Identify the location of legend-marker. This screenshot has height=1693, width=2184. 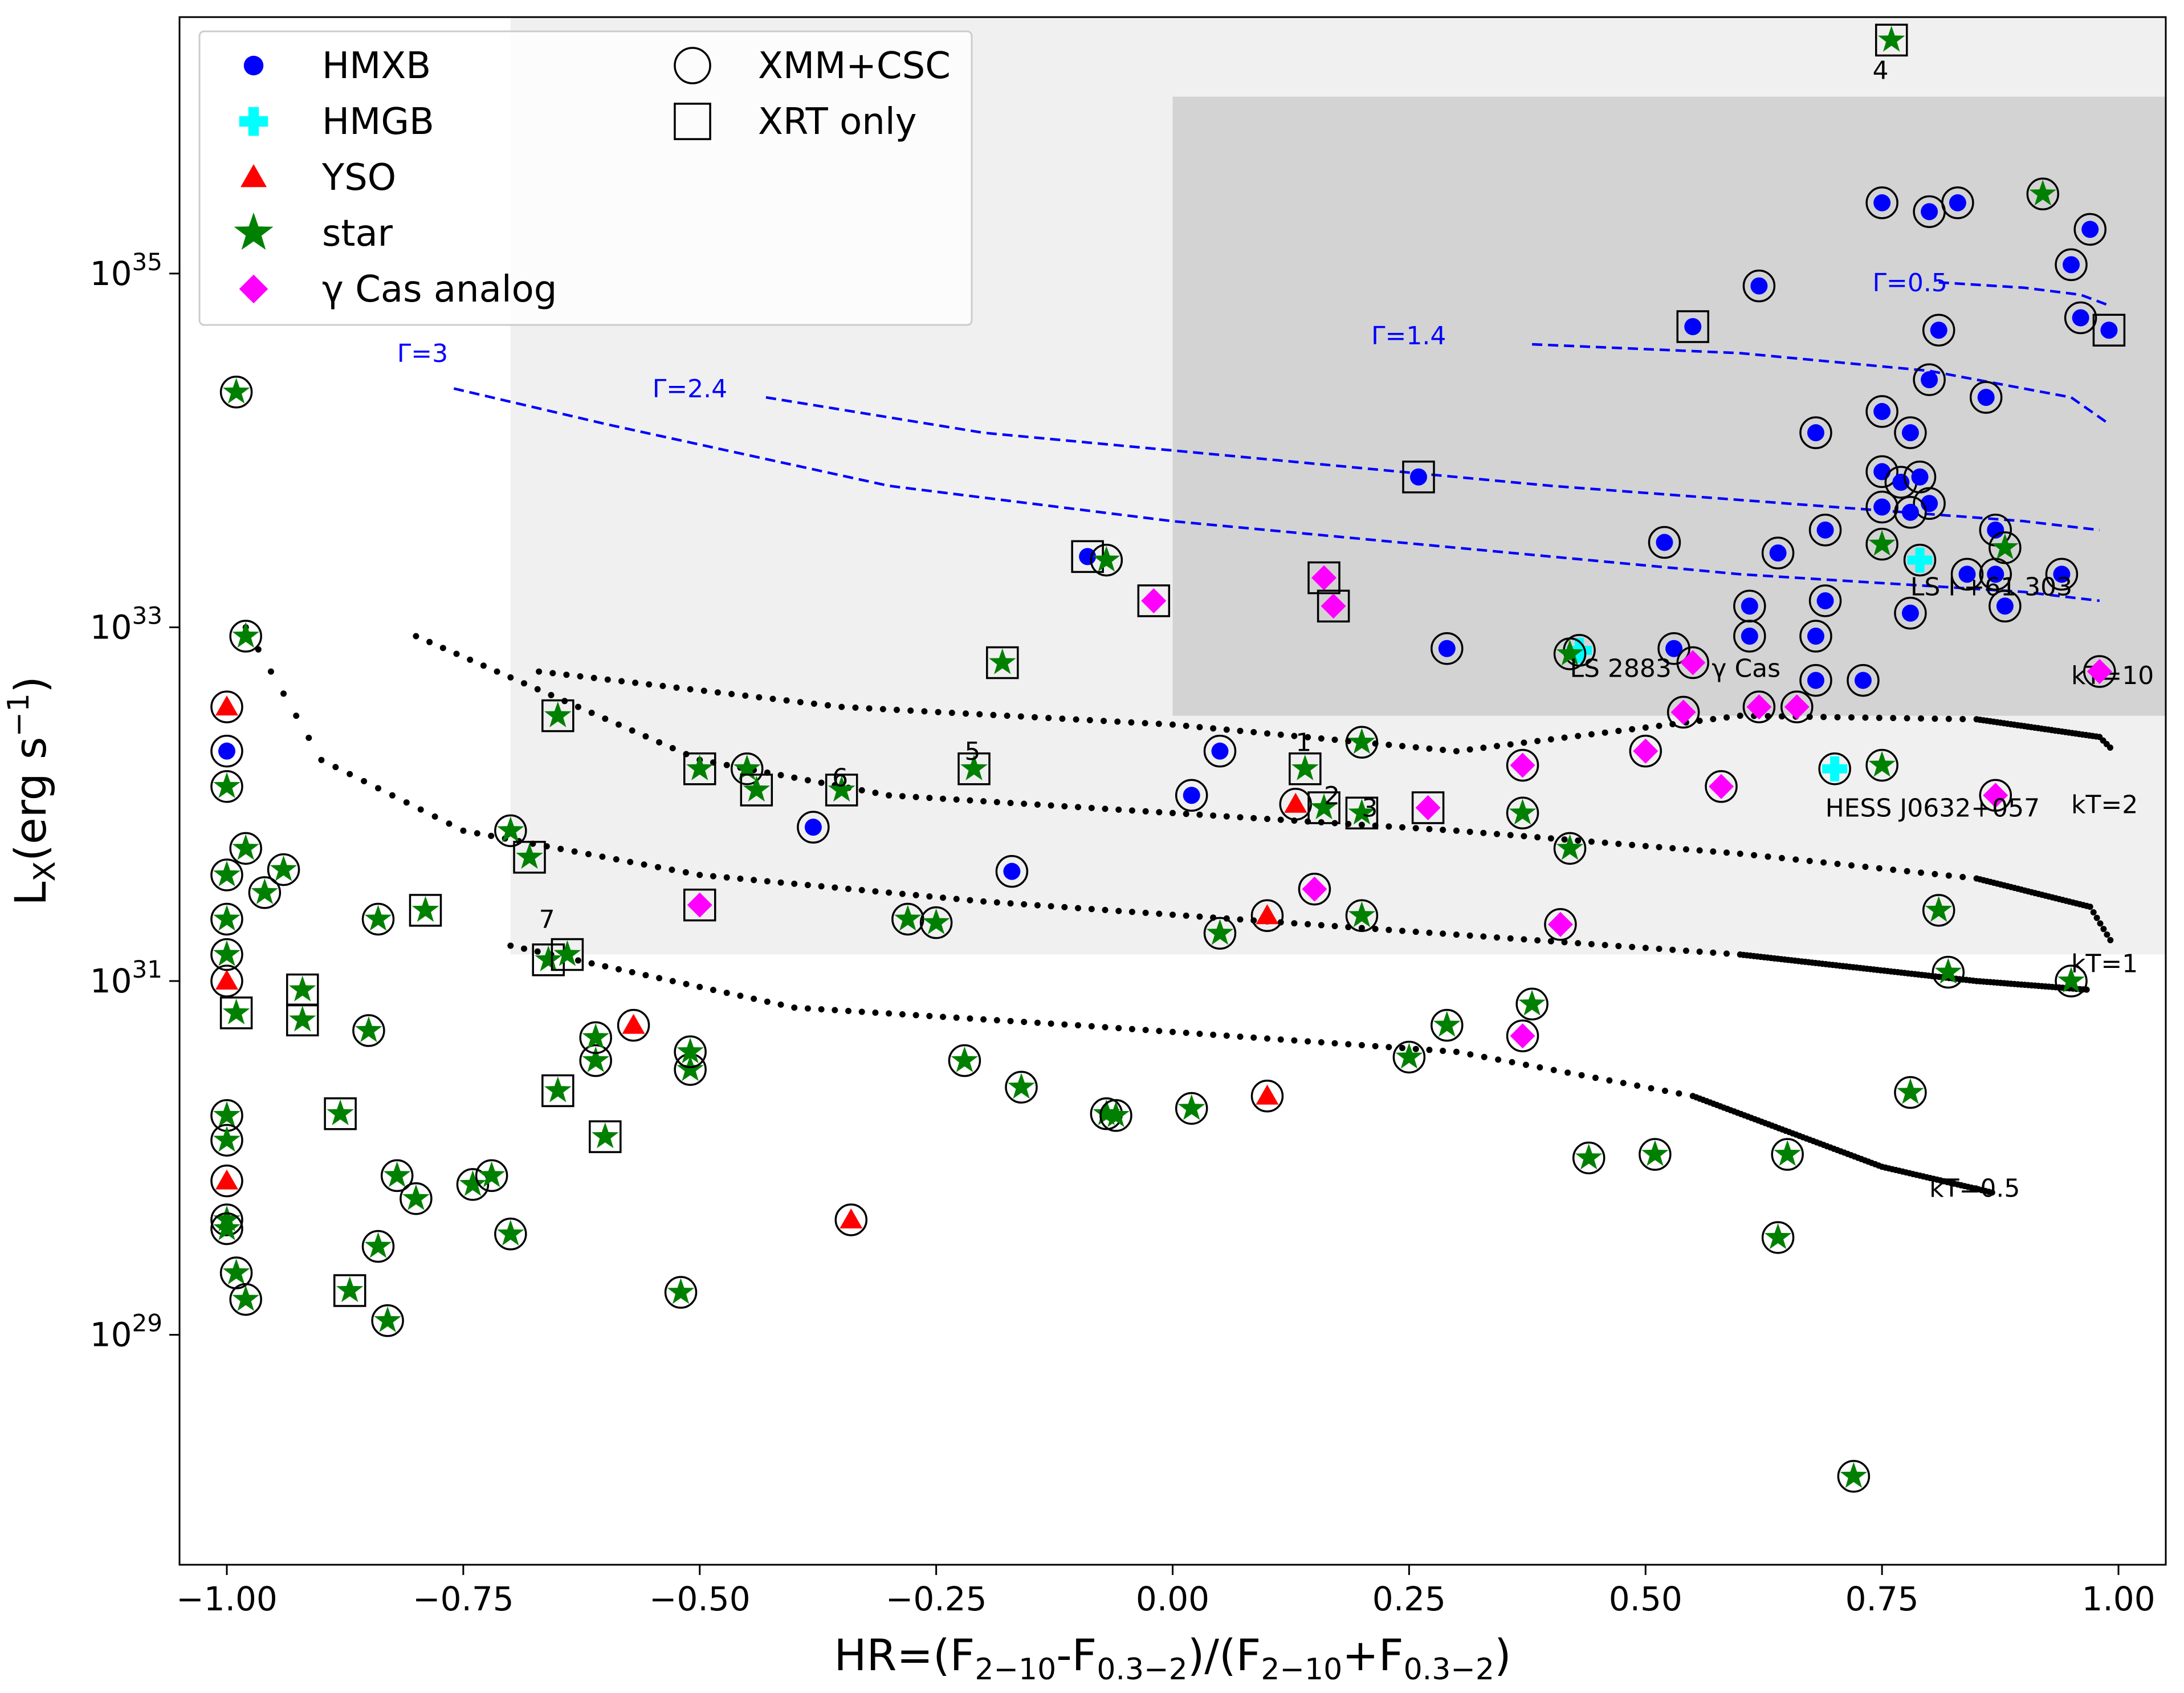
(253, 121).